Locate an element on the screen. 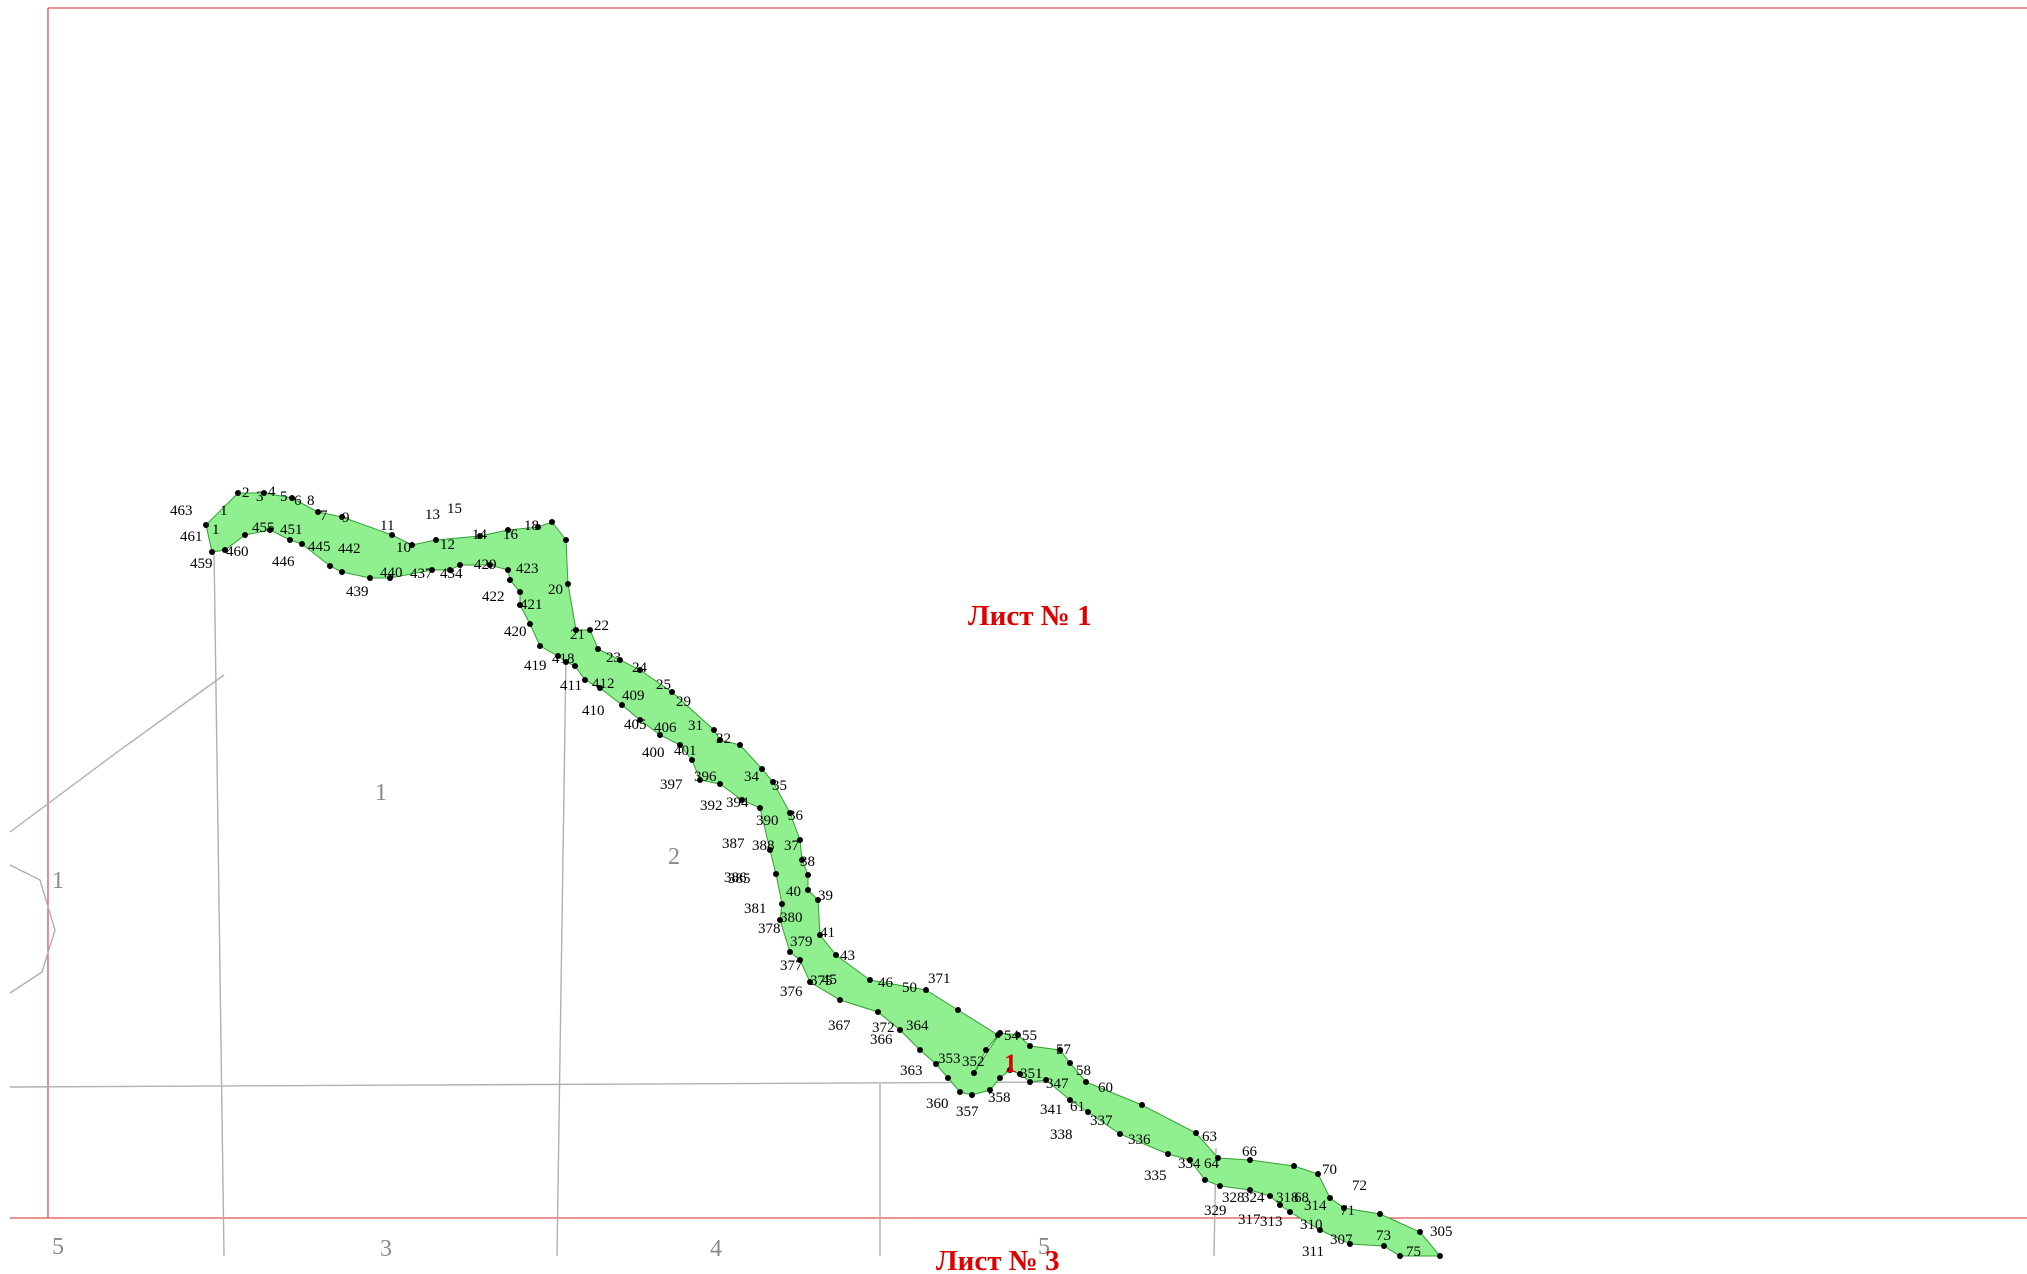 This screenshot has width=2027, height=1274. point-number-label: 9 is located at coordinates (346, 518).